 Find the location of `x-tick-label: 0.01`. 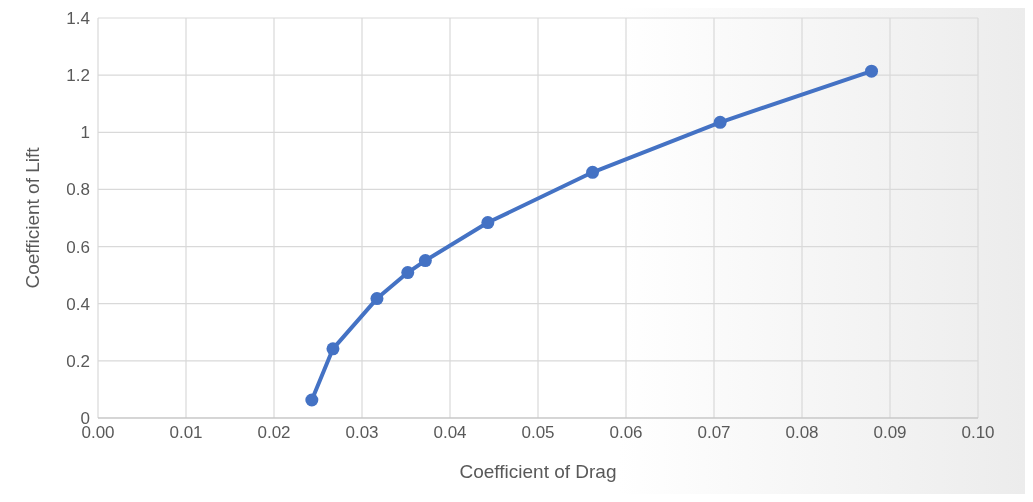

x-tick-label: 0.01 is located at coordinates (186, 433).